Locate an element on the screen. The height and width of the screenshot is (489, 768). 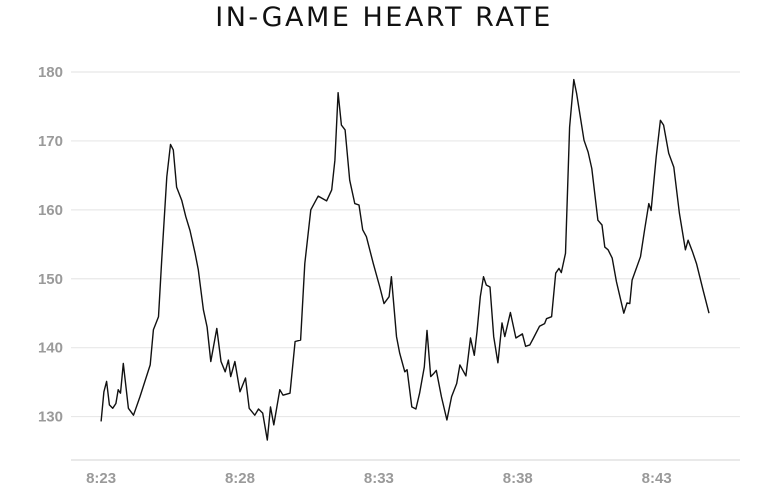
x-axis-ticks: 8:23 8:28 8:33 8:38 8:43 is located at coordinates (379, 478).